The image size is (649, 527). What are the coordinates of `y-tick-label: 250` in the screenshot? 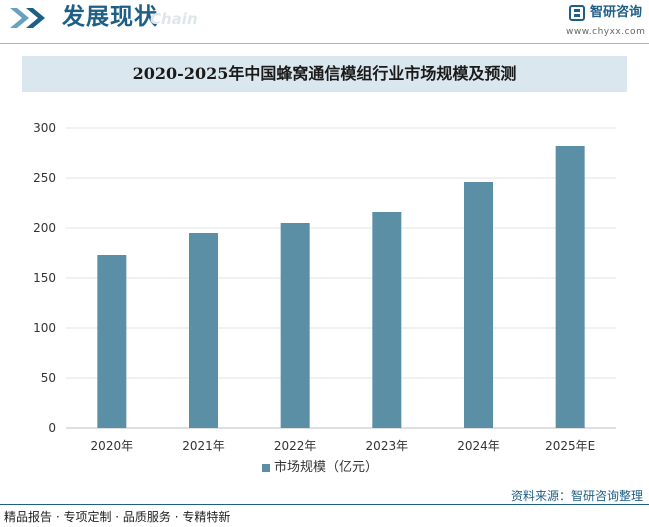 It's located at (44, 178).